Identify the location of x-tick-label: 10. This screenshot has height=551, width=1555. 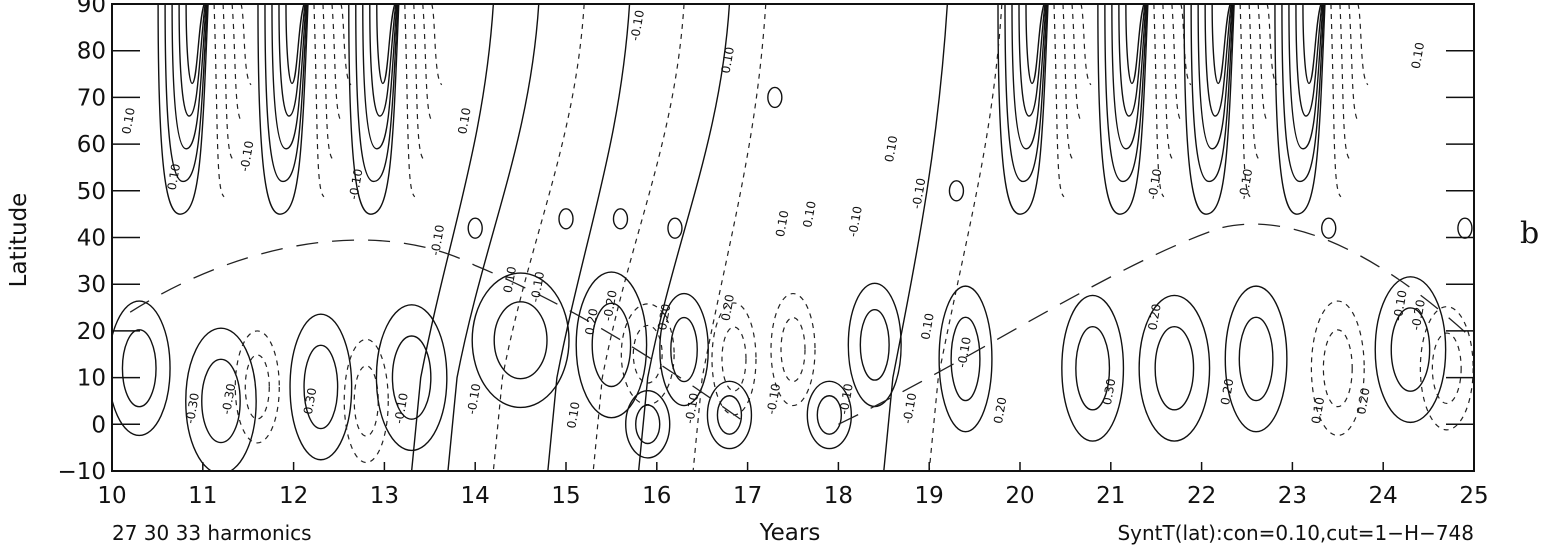
(111, 496).